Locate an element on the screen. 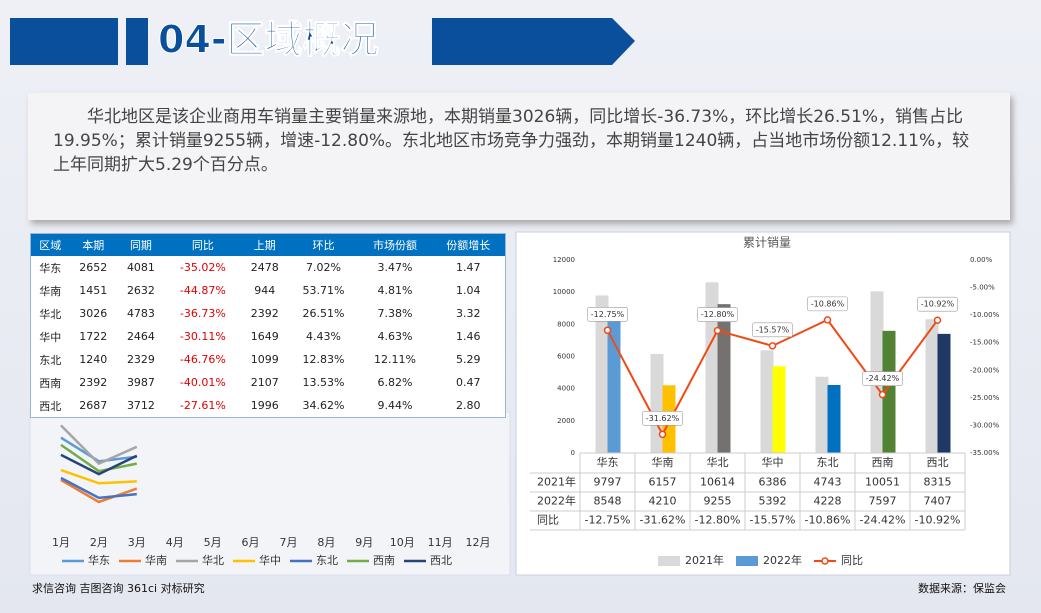 This screenshot has height=613, width=1041. y2-tick-label: -10.00% is located at coordinates (985, 315).